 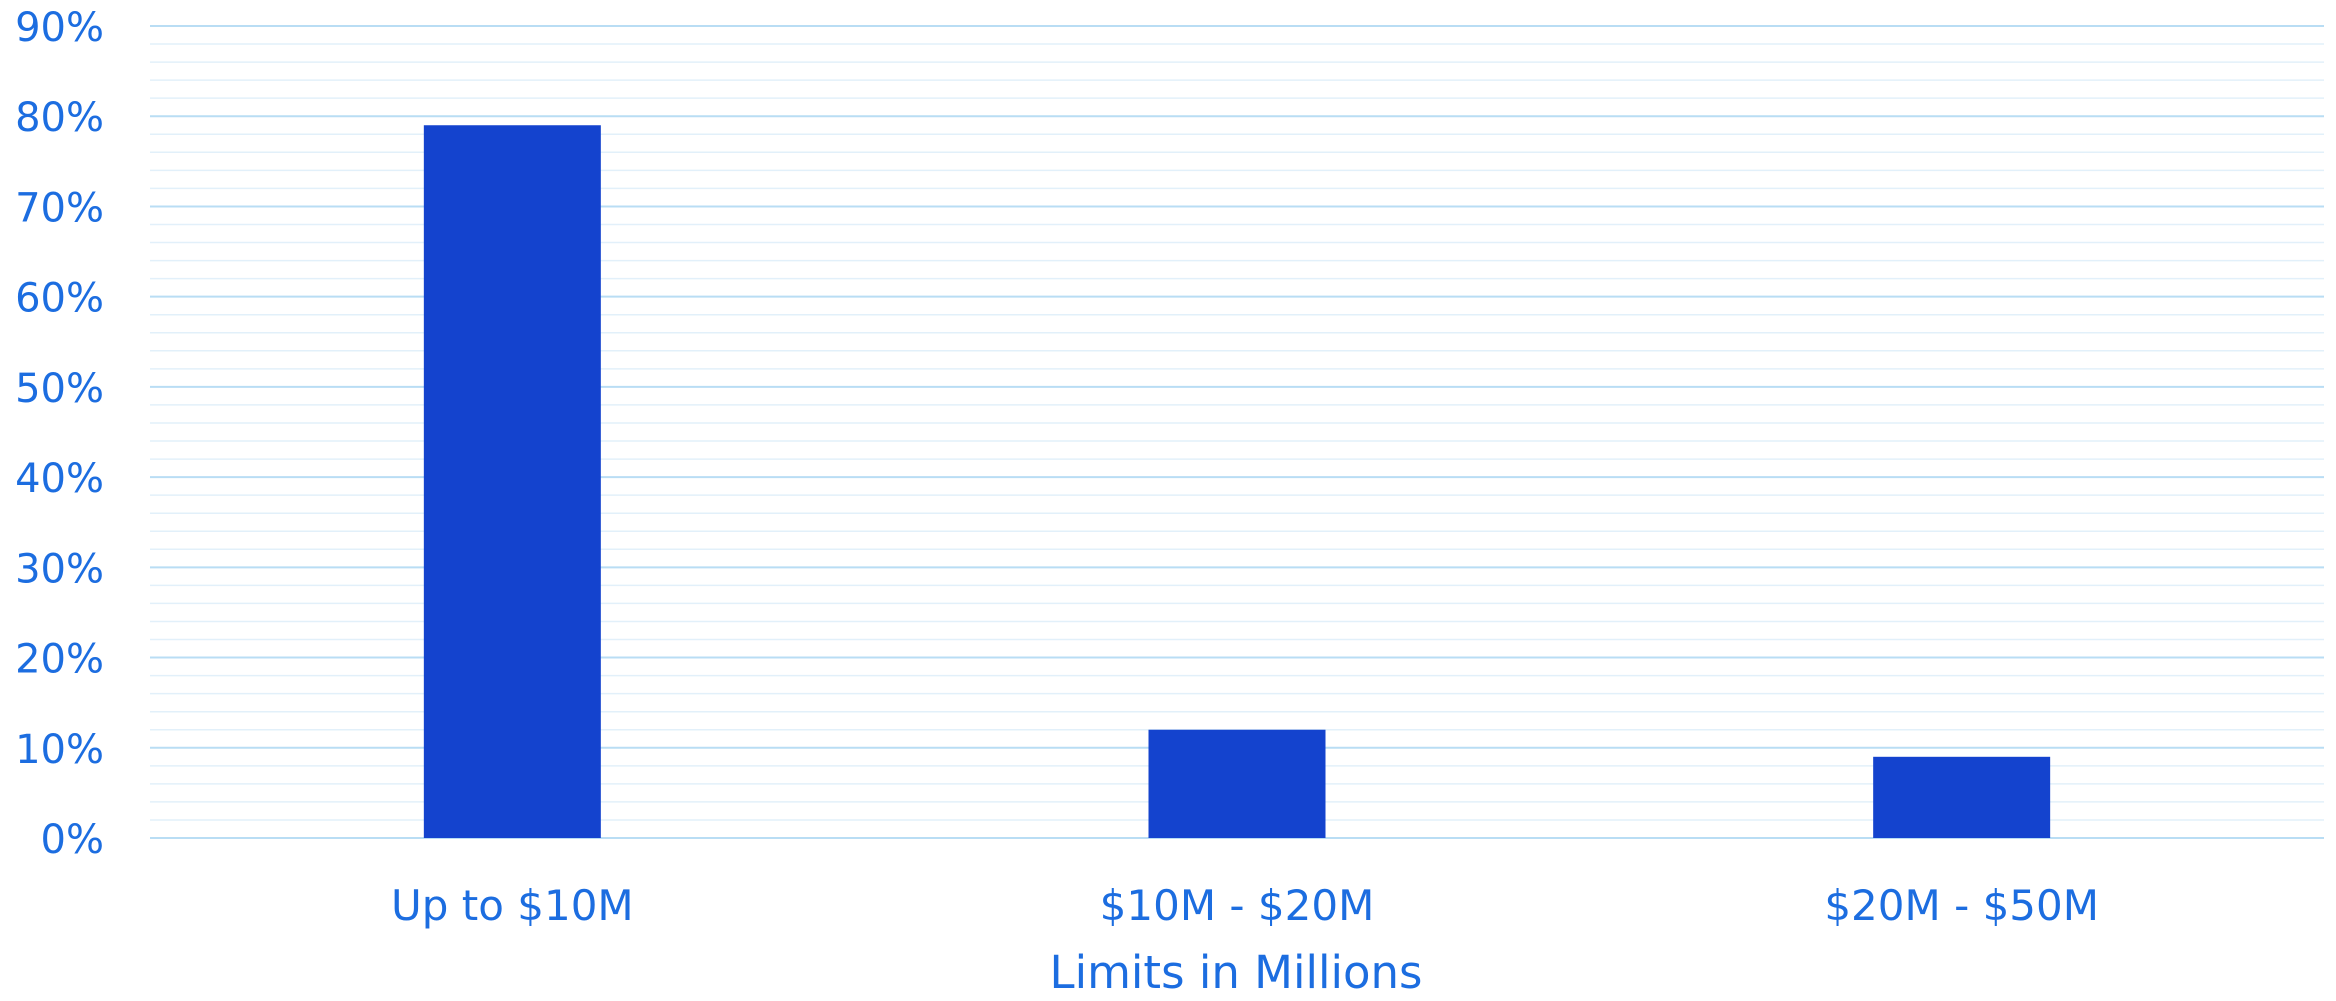 What do you see at coordinates (59, 28) in the screenshot?
I see `y-tick-label: 90%` at bounding box center [59, 28].